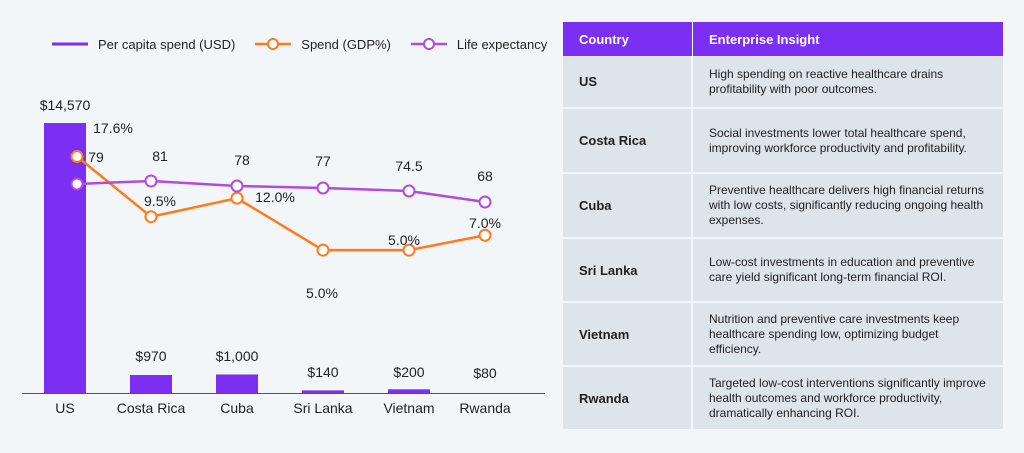  I want to click on country-cell: Rwanda, so click(628, 399).